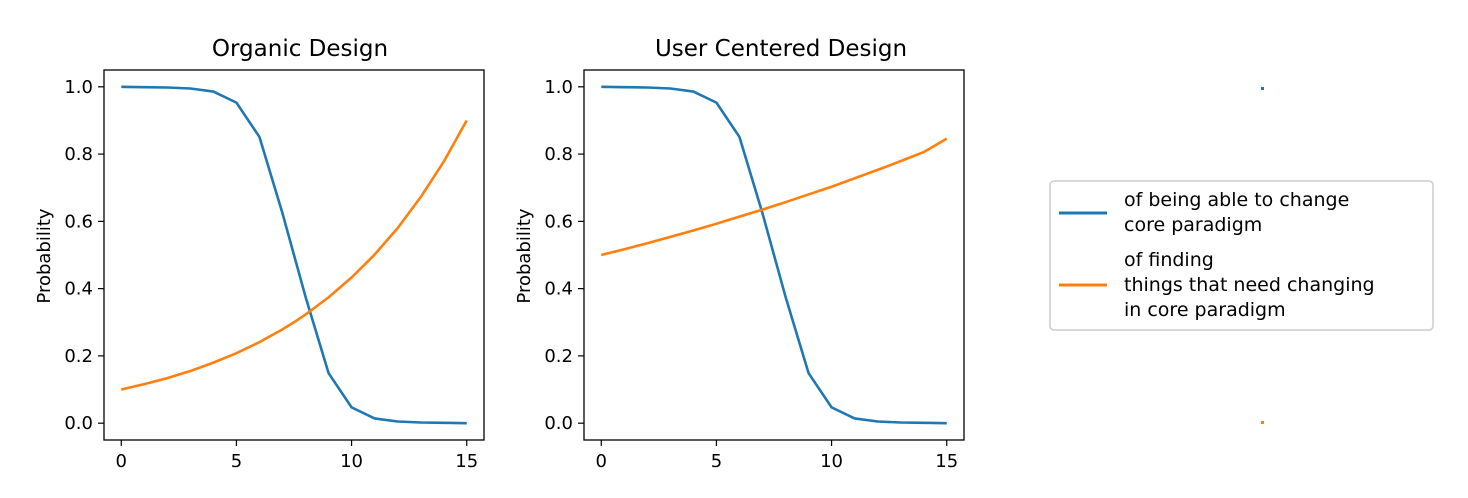  What do you see at coordinates (781, 49) in the screenshot?
I see `chart-title: User Centered Design` at bounding box center [781, 49].